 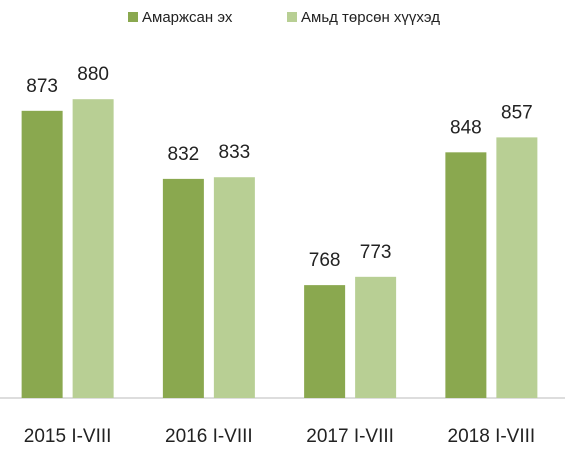 What do you see at coordinates (209, 436) in the screenshot?
I see `x-tick-label: 2016 I-VIII` at bounding box center [209, 436].